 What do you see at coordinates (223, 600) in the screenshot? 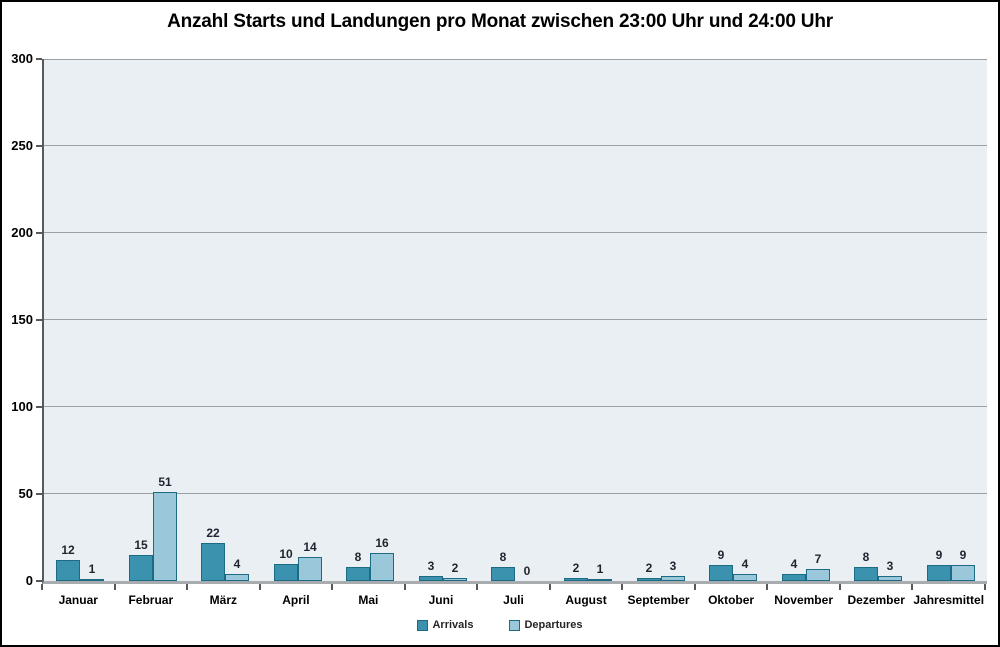
I see `x-axis-category-label: März` at bounding box center [223, 600].